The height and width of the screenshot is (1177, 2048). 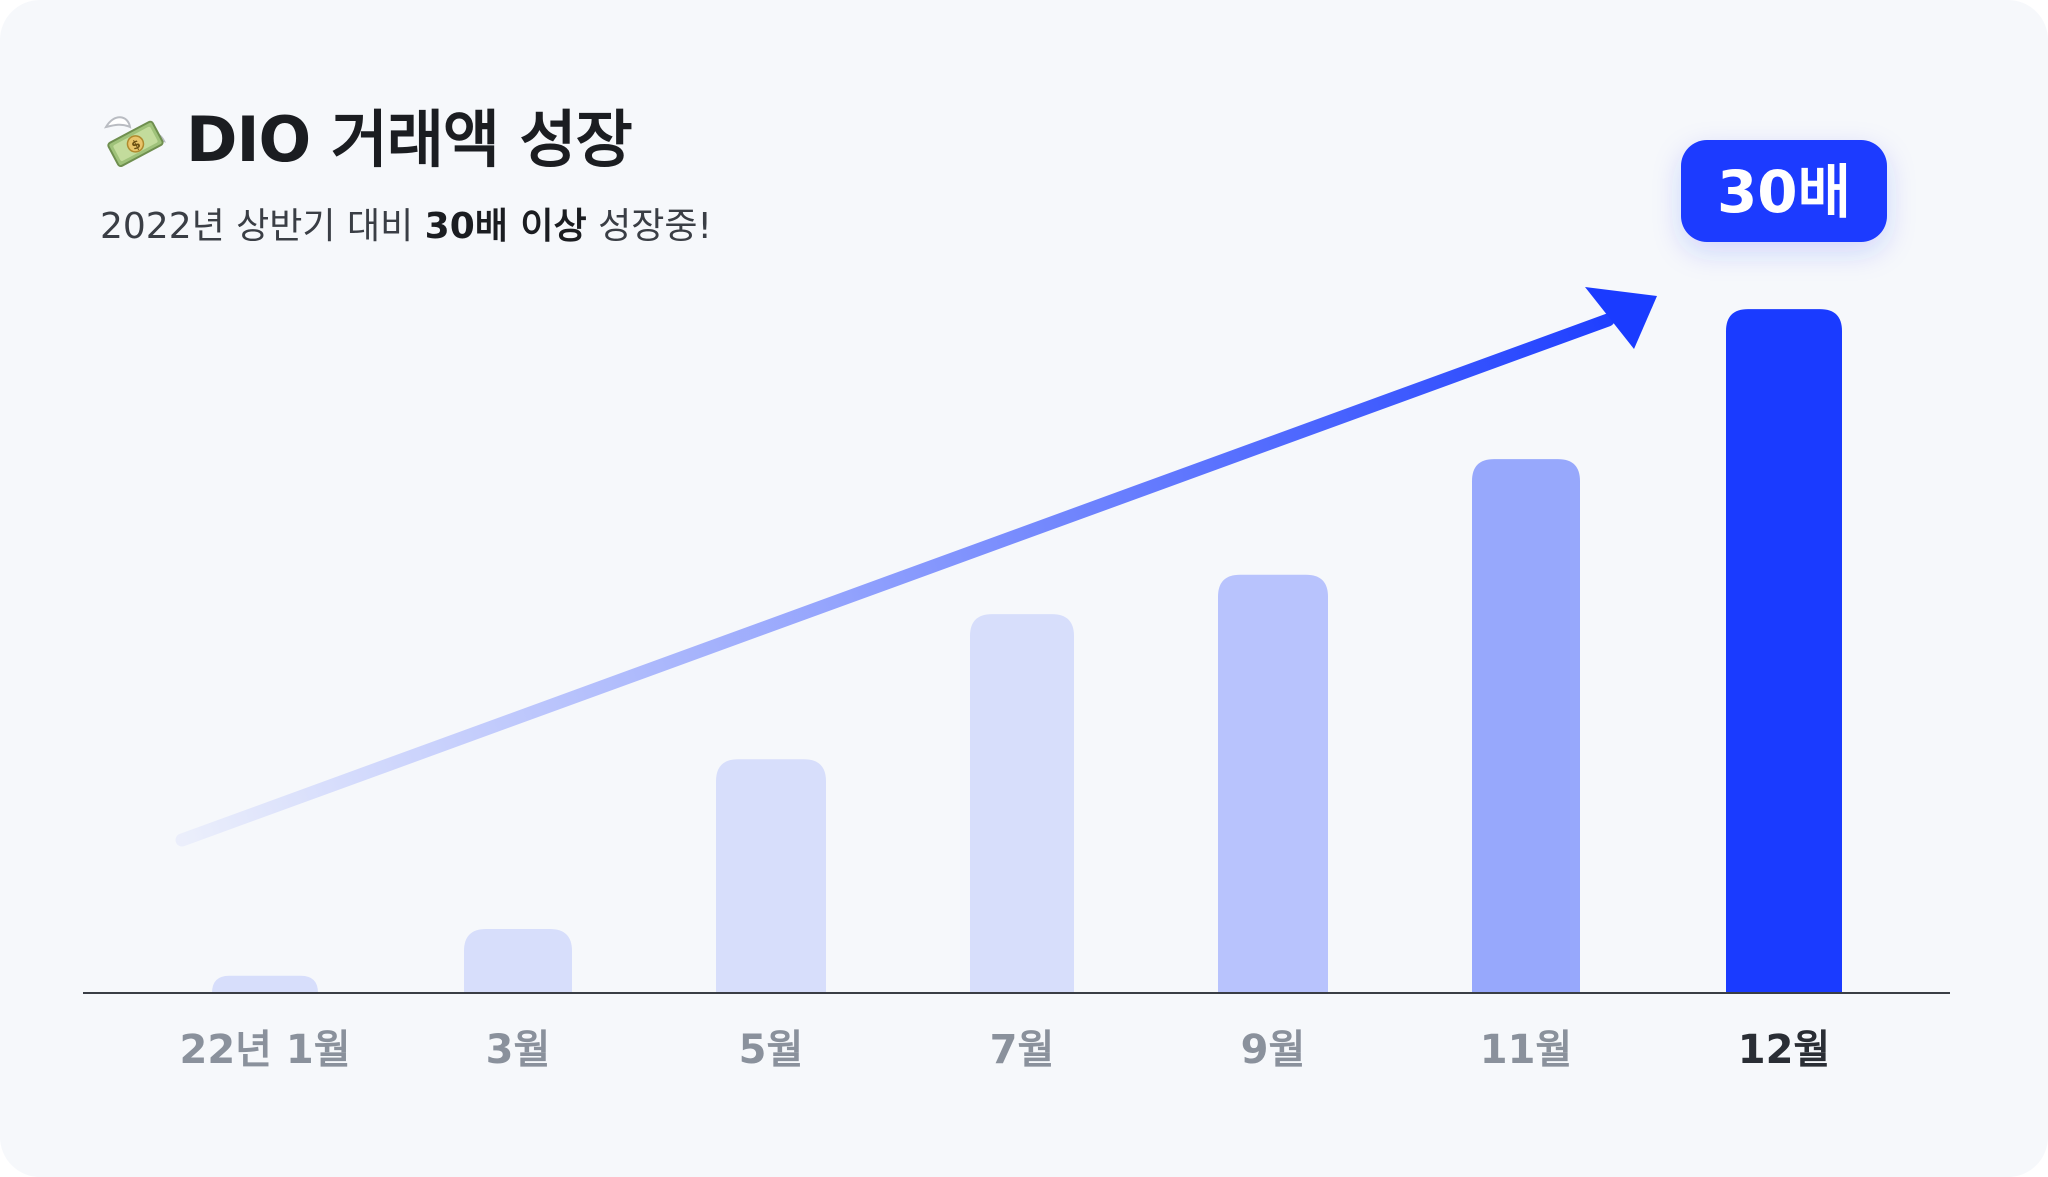 I want to click on x-tick-label: 5월, so click(x=771, y=1050).